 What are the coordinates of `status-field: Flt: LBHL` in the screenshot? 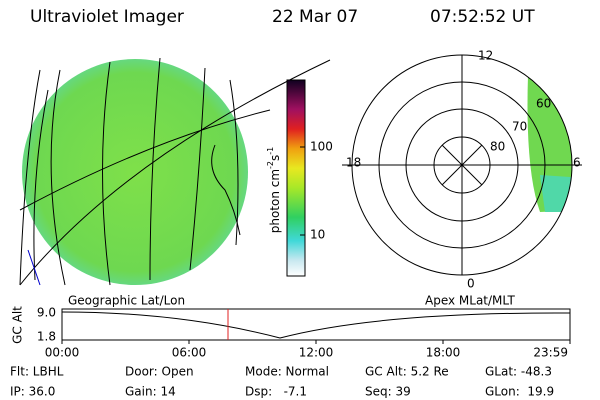 It's located at (37, 372).